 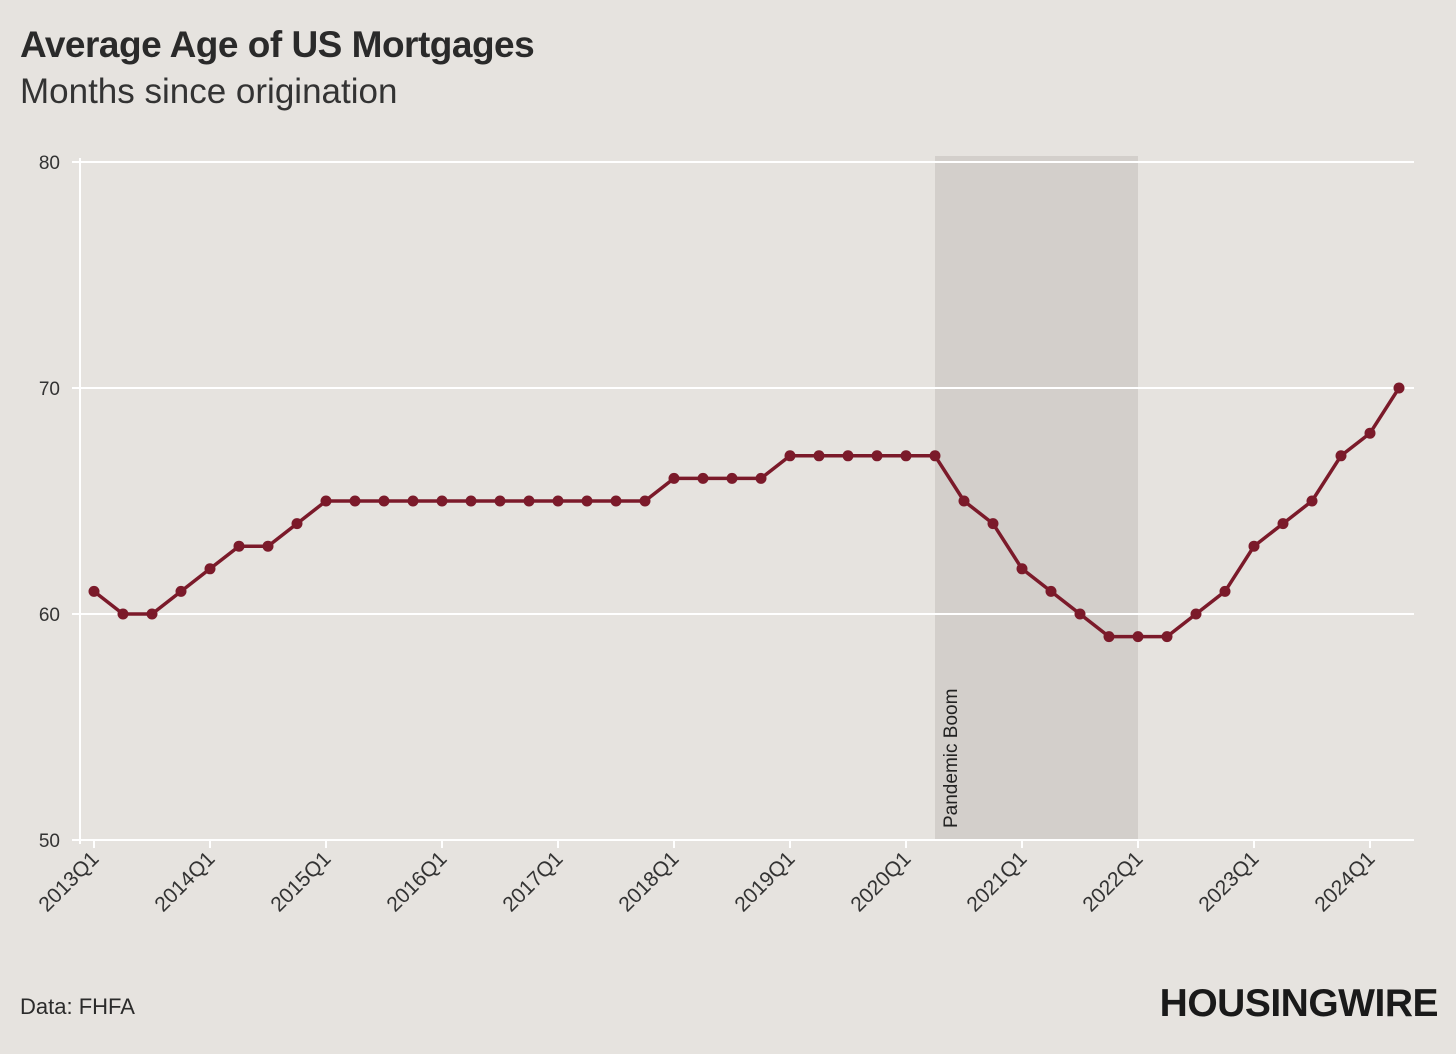 What do you see at coordinates (184, 881) in the screenshot?
I see `x-tick-label: 2014Q1` at bounding box center [184, 881].